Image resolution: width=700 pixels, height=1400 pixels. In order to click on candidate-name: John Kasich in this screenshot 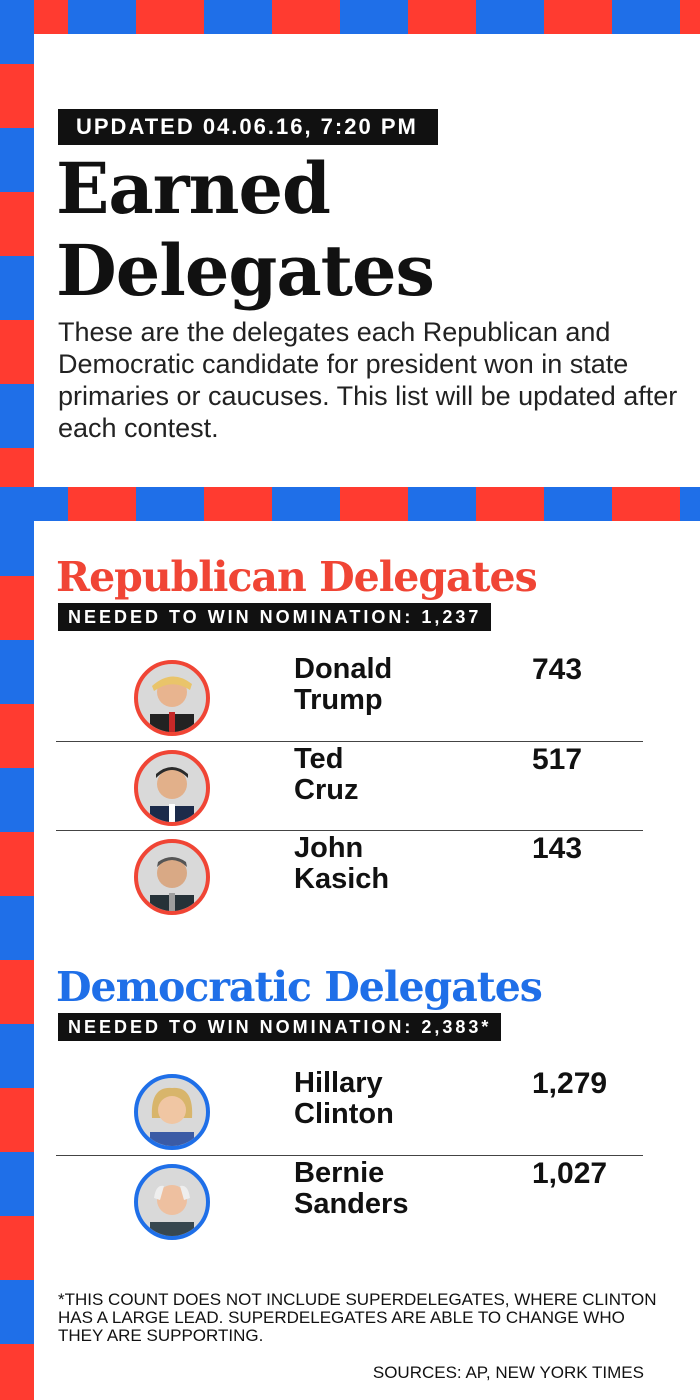, I will do `click(384, 864)`.